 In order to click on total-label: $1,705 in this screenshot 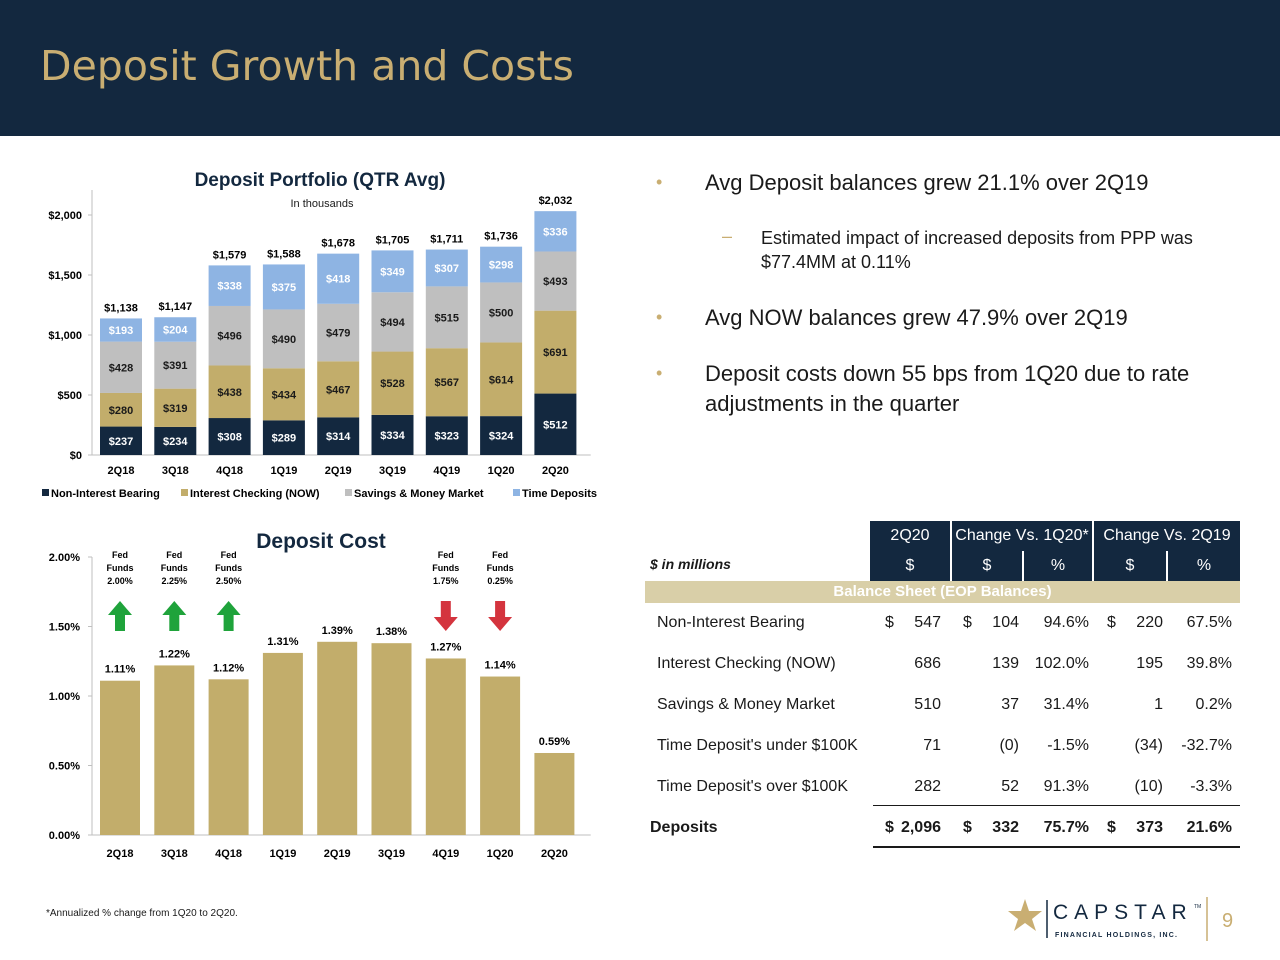, I will do `click(393, 240)`.